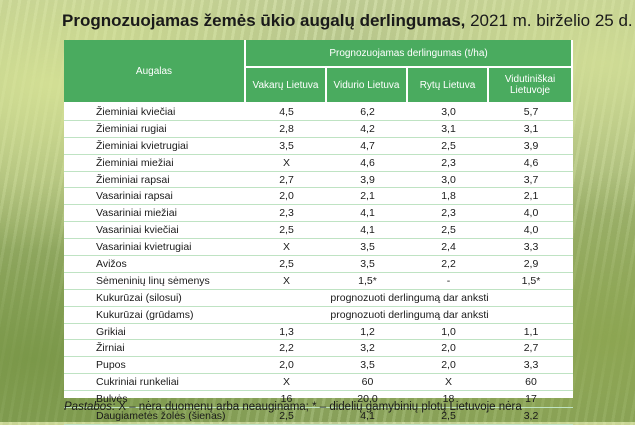 This screenshot has width=635, height=425. What do you see at coordinates (531, 112) in the screenshot?
I see `yield-value-cell: 5,7` at bounding box center [531, 112].